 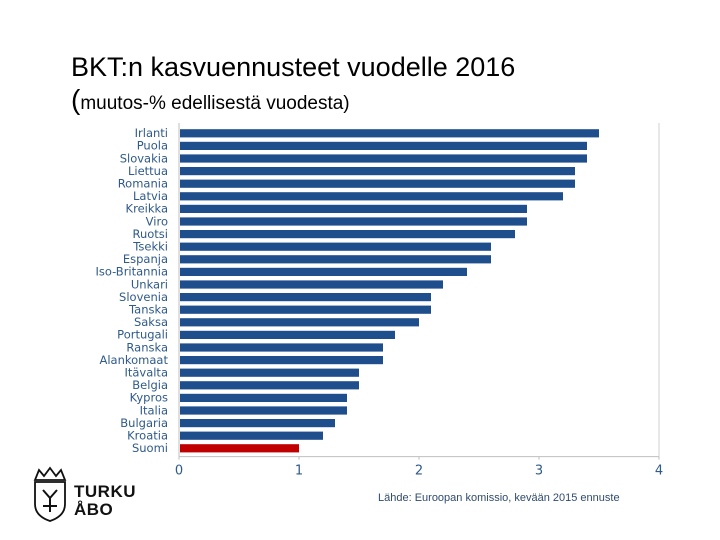 What do you see at coordinates (143, 297) in the screenshot?
I see `category-label-slovenia: Slovenia` at bounding box center [143, 297].